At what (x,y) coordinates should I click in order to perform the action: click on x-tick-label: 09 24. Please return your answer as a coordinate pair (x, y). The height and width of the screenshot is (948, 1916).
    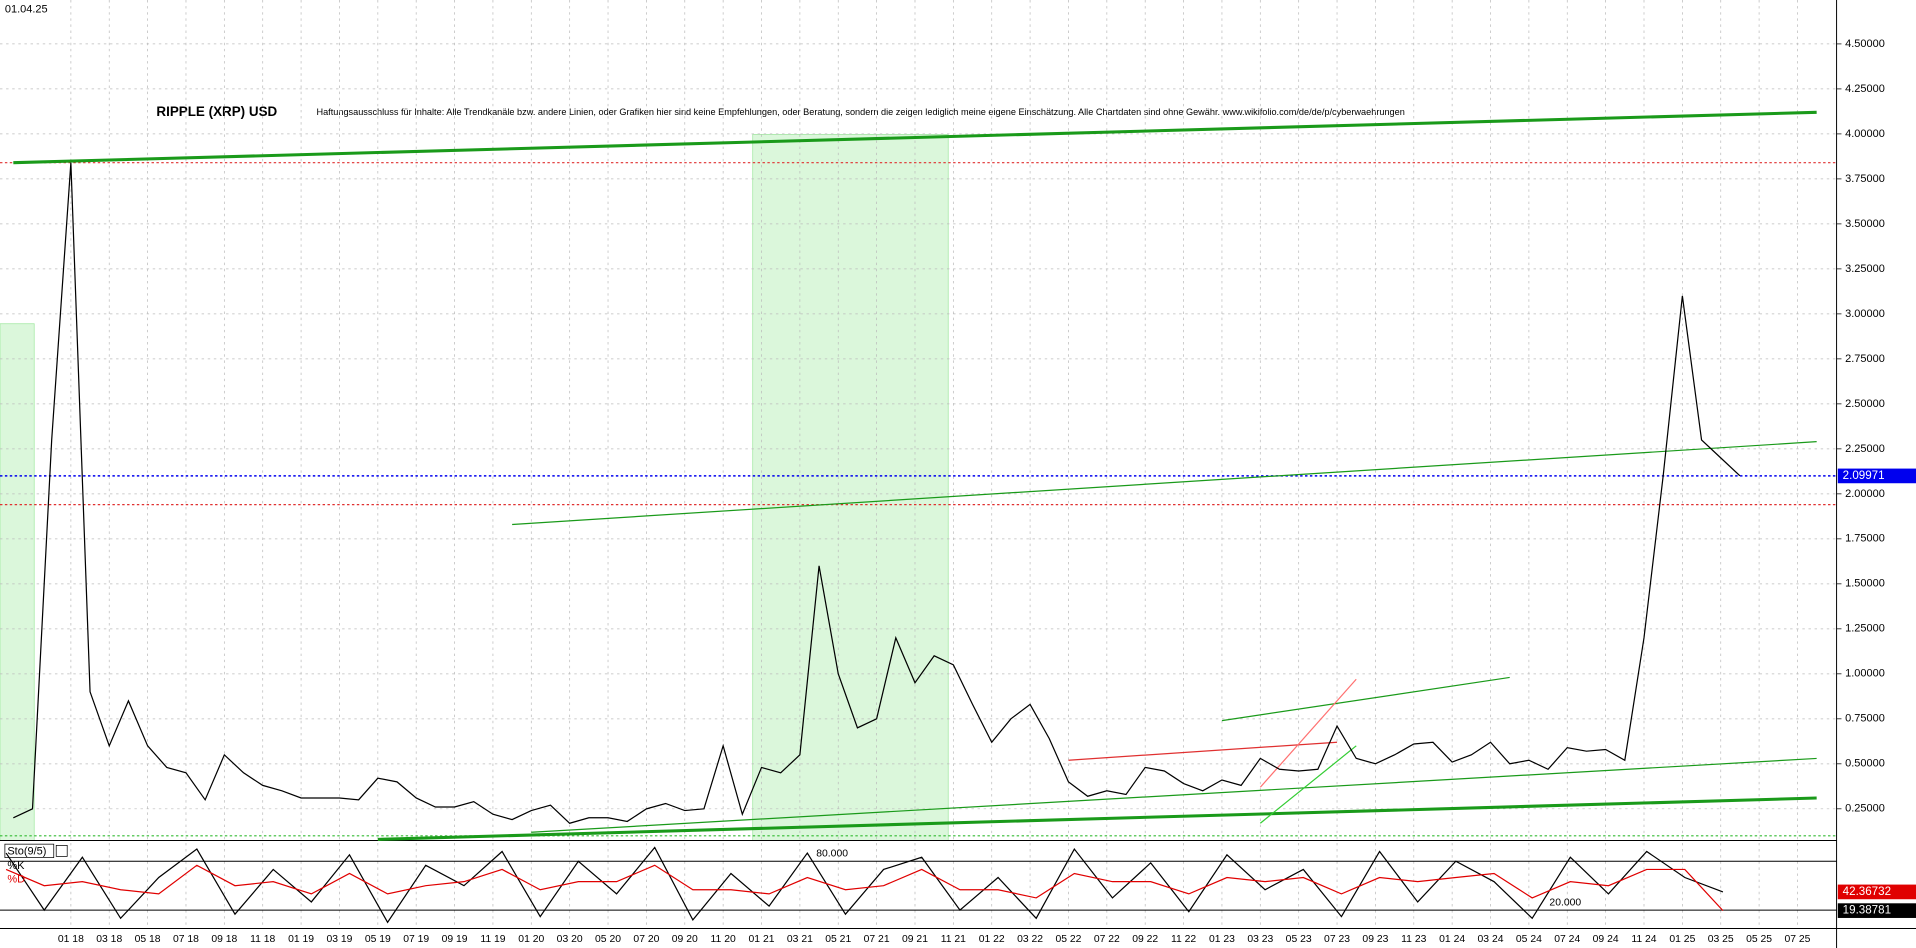
    Looking at the image, I should click on (1606, 939).